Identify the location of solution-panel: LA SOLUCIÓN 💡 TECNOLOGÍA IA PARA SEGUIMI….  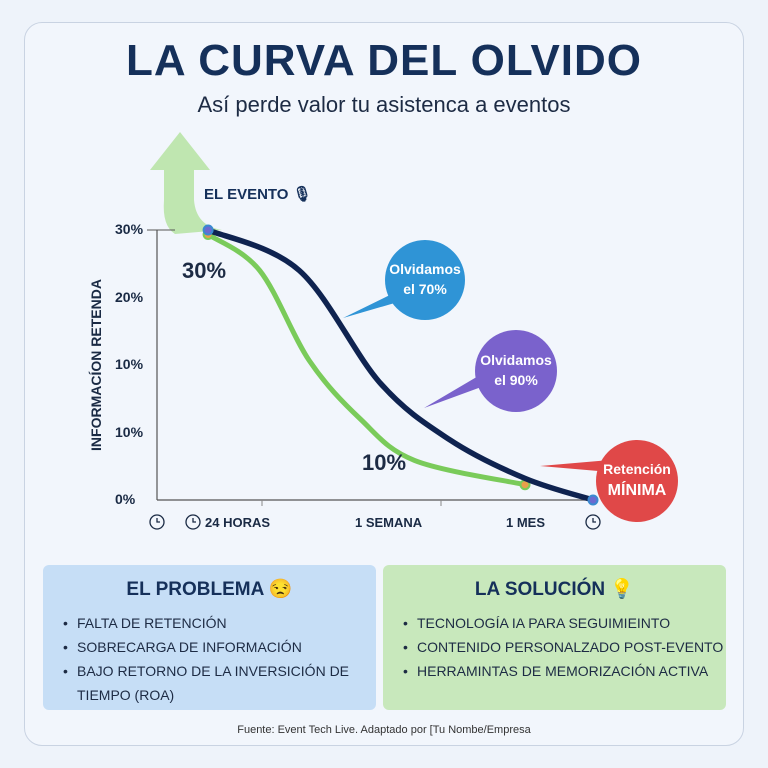
(554, 637).